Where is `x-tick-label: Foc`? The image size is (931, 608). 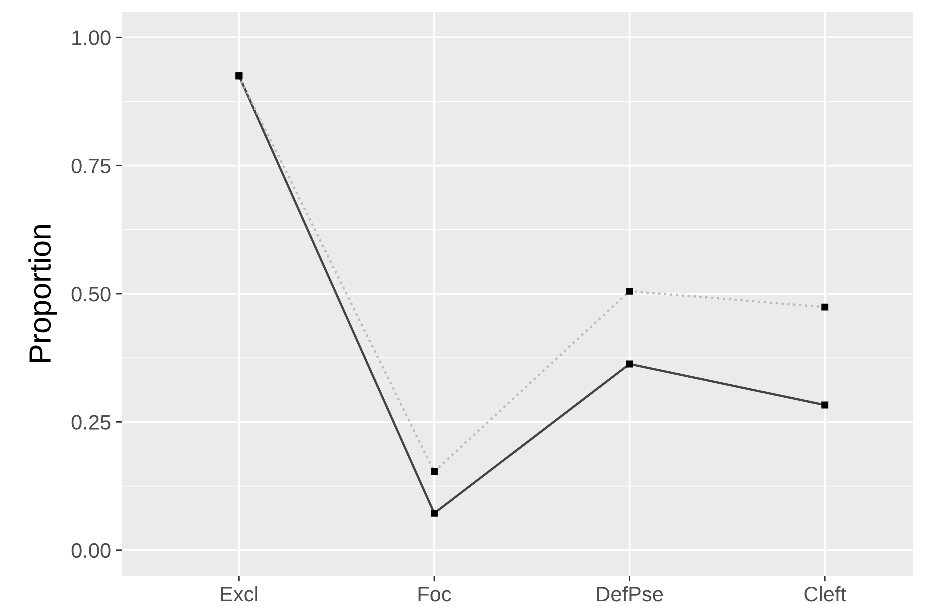 x-tick-label: Foc is located at coordinates (435, 594).